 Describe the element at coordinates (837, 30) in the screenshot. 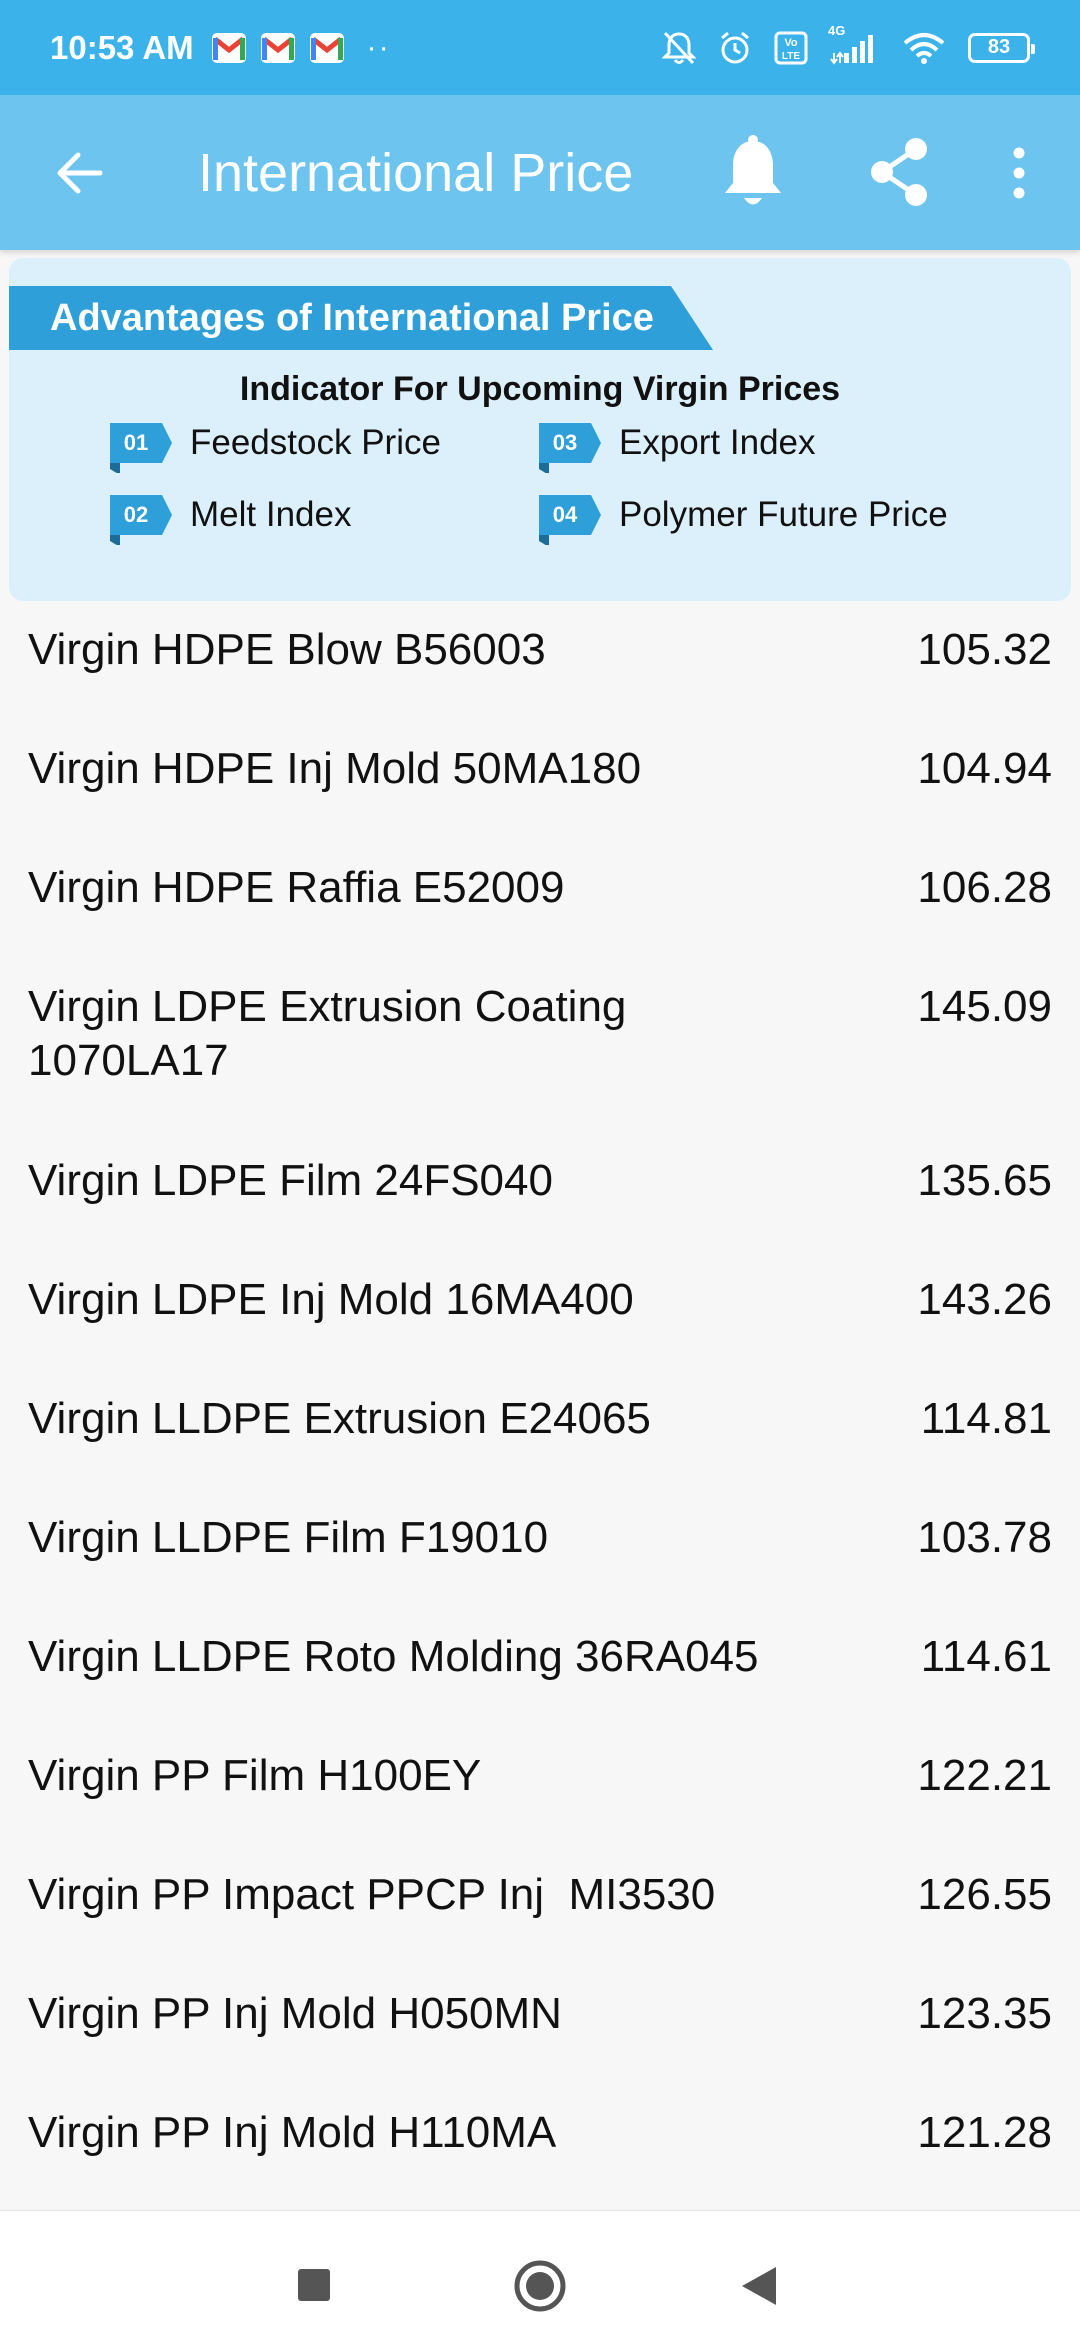

I see `network-type-label: 4G` at that location.